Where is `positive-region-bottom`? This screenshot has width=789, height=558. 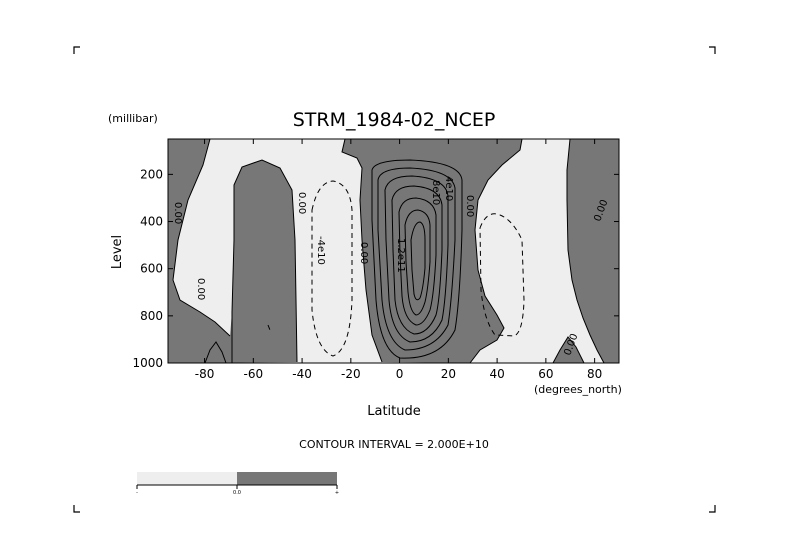 positive-region-bottom is located at coordinates (568, 350).